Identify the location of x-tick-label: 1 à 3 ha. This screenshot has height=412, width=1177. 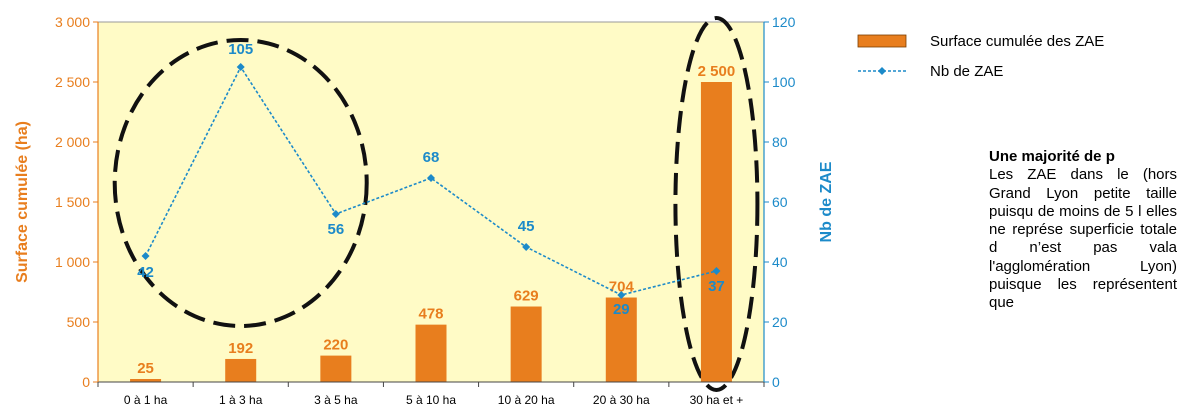
(241, 400).